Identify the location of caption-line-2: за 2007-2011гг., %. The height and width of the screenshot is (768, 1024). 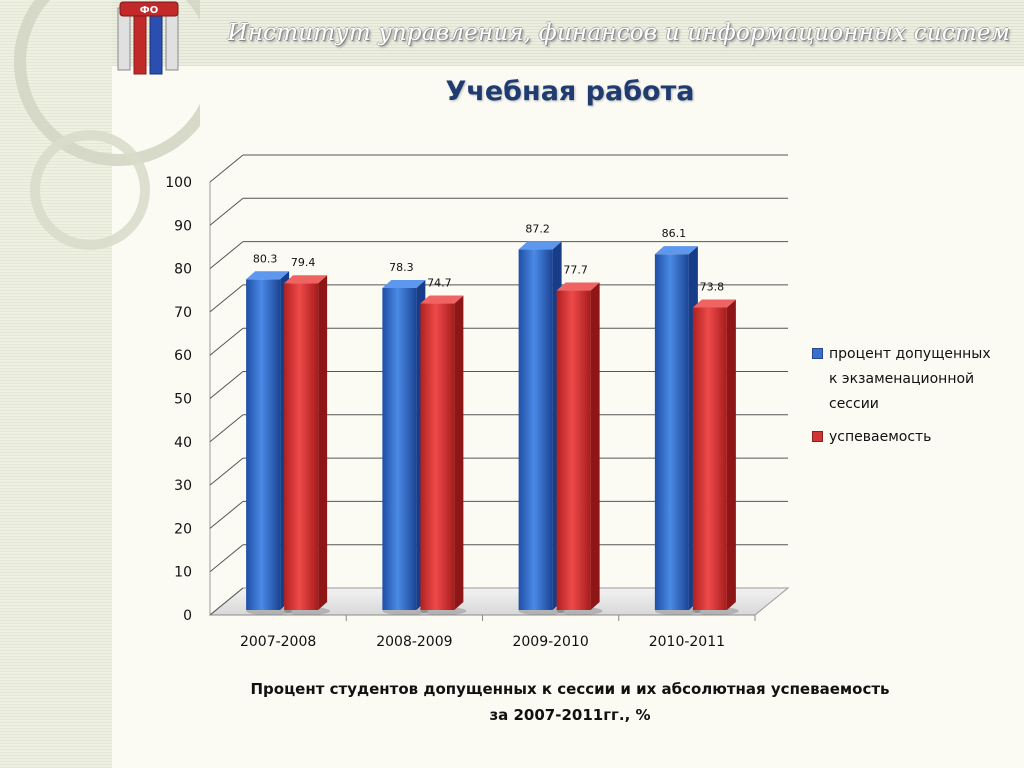
(570, 715).